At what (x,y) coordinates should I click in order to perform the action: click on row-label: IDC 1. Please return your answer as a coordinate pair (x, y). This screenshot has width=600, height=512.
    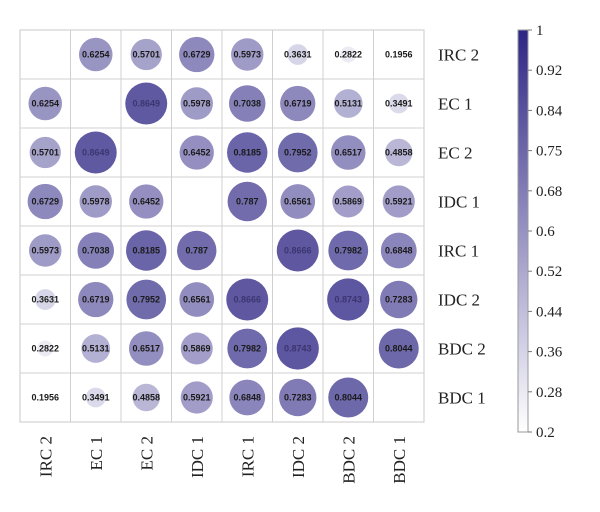
    Looking at the image, I should click on (459, 202).